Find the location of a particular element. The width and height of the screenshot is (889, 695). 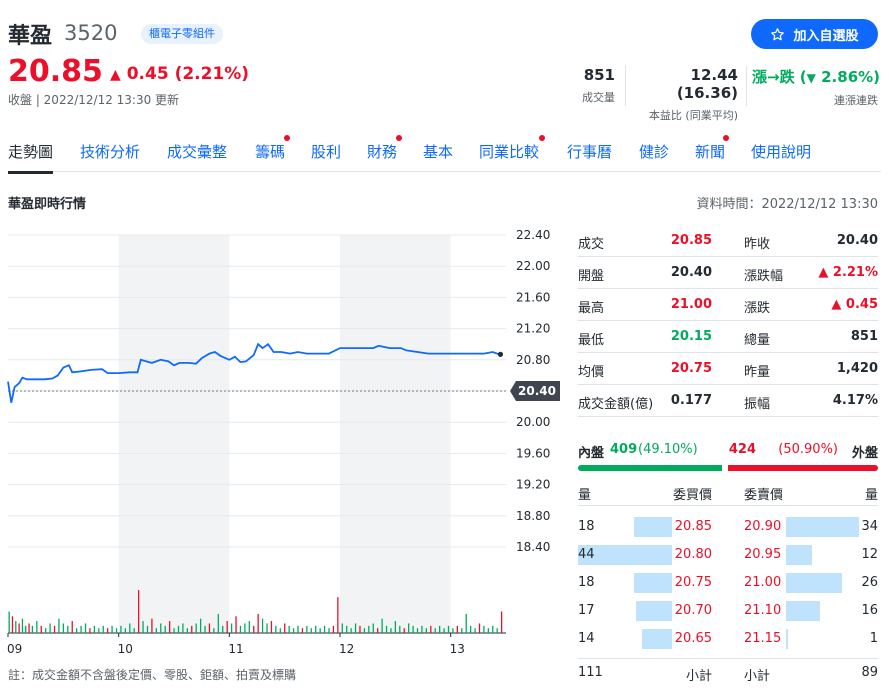

y-tick-label: 22.40 is located at coordinates (533, 235).